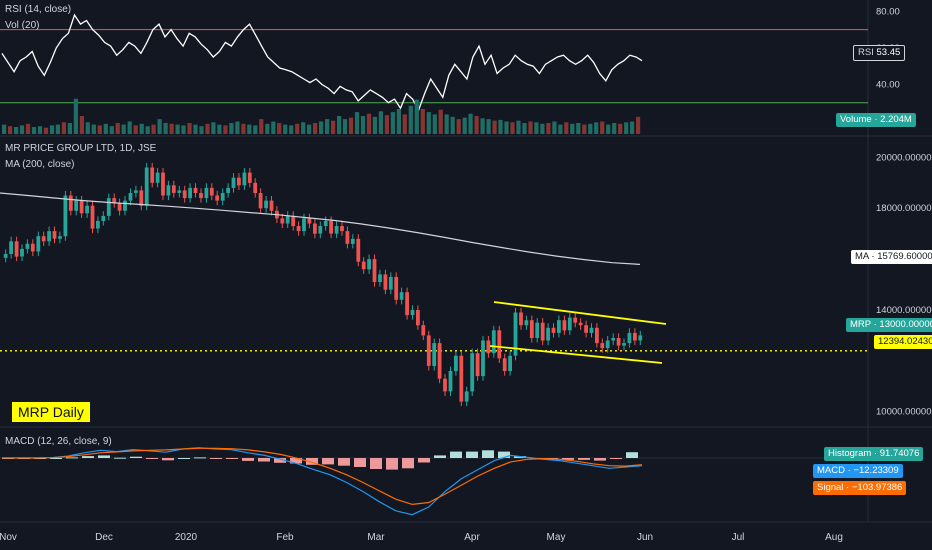 Image resolution: width=932 pixels, height=550 pixels. I want to click on rsi-title: RSI (14, close), so click(38, 9).